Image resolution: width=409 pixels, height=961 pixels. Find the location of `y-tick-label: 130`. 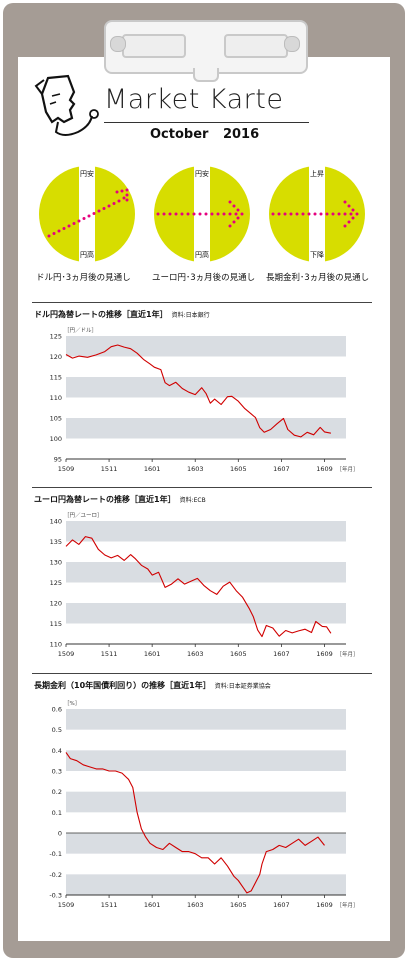

y-tick-label: 130 is located at coordinates (56, 563).